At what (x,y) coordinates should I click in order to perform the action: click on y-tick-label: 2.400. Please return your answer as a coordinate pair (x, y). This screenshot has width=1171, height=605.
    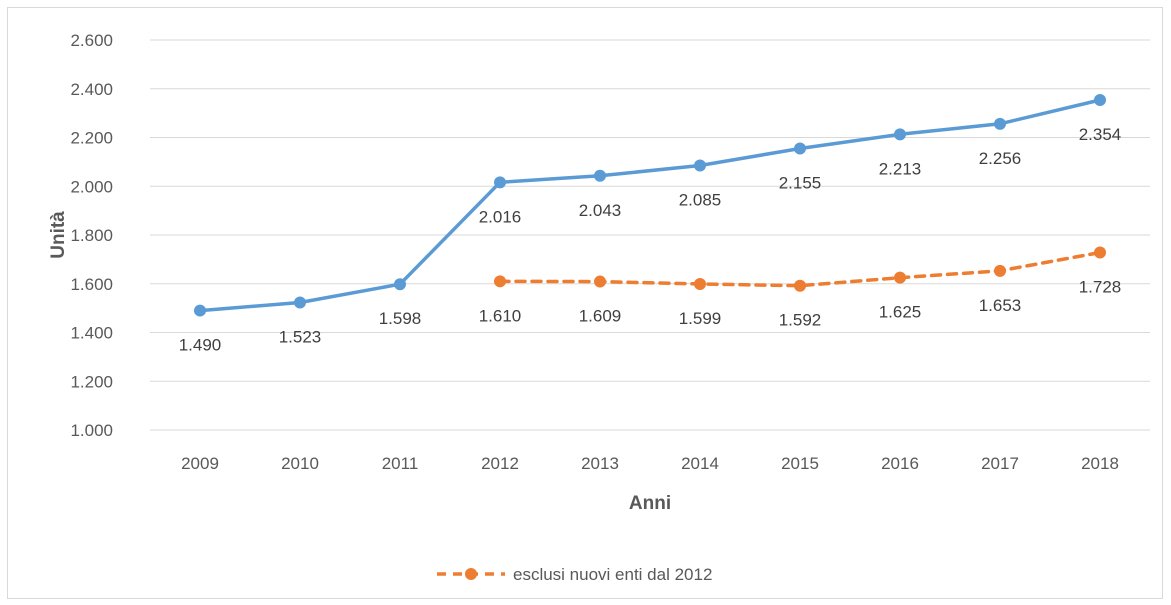
    Looking at the image, I should click on (91, 89).